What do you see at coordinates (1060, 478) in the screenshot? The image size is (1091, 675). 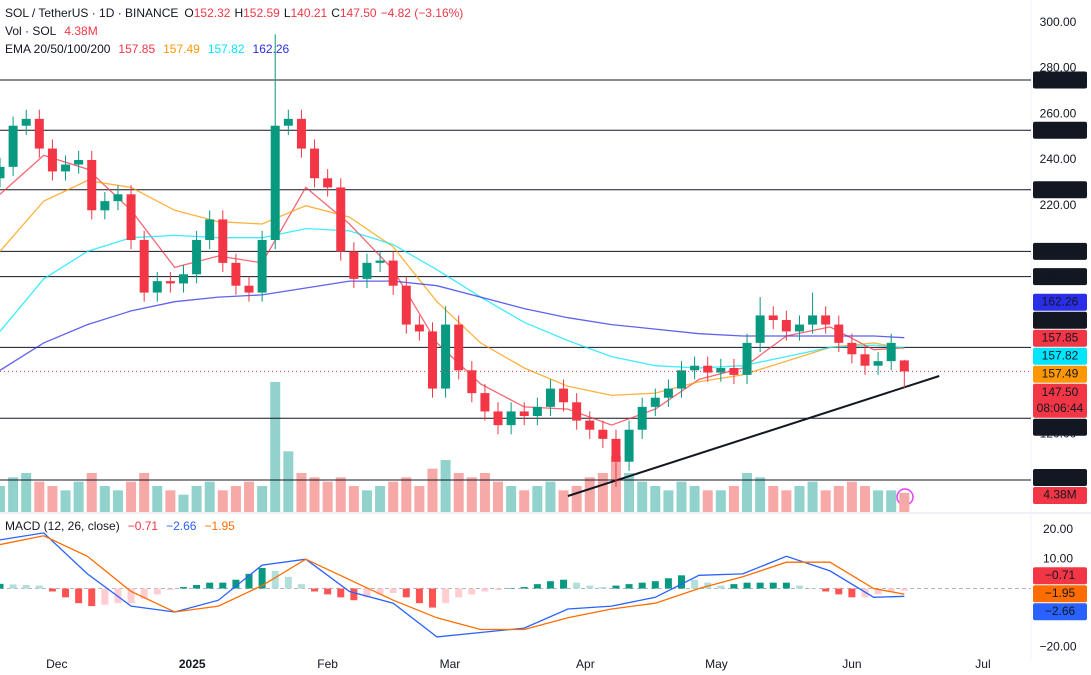 I see `price-tag: 100.00` at bounding box center [1060, 478].